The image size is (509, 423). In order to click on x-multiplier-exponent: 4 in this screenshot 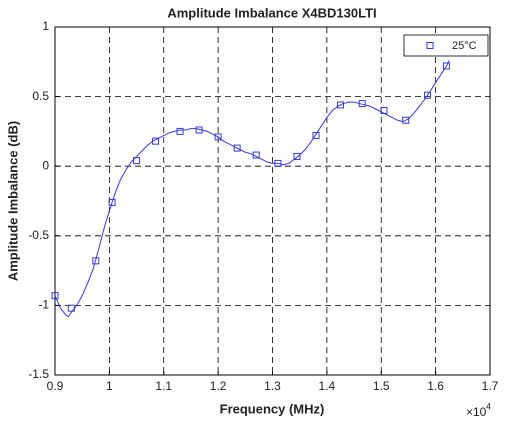, I will do `click(488, 406)`.